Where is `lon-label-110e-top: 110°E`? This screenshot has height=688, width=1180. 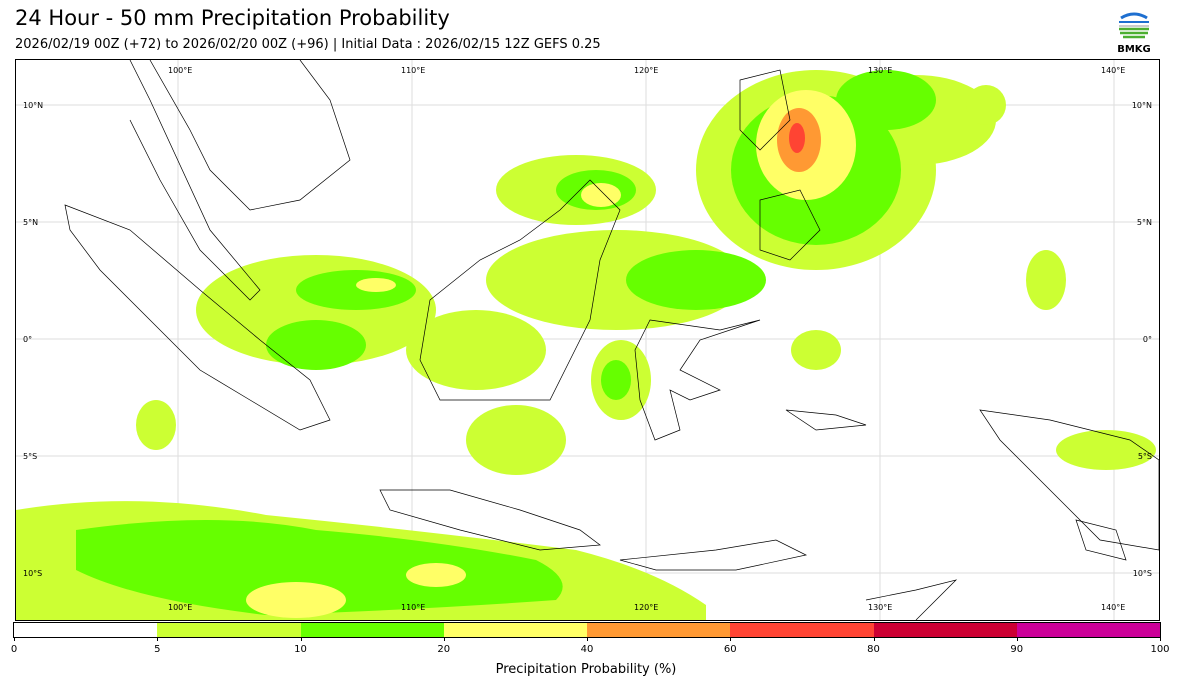
lon-label-110e-top: 110°E is located at coordinates (413, 70).